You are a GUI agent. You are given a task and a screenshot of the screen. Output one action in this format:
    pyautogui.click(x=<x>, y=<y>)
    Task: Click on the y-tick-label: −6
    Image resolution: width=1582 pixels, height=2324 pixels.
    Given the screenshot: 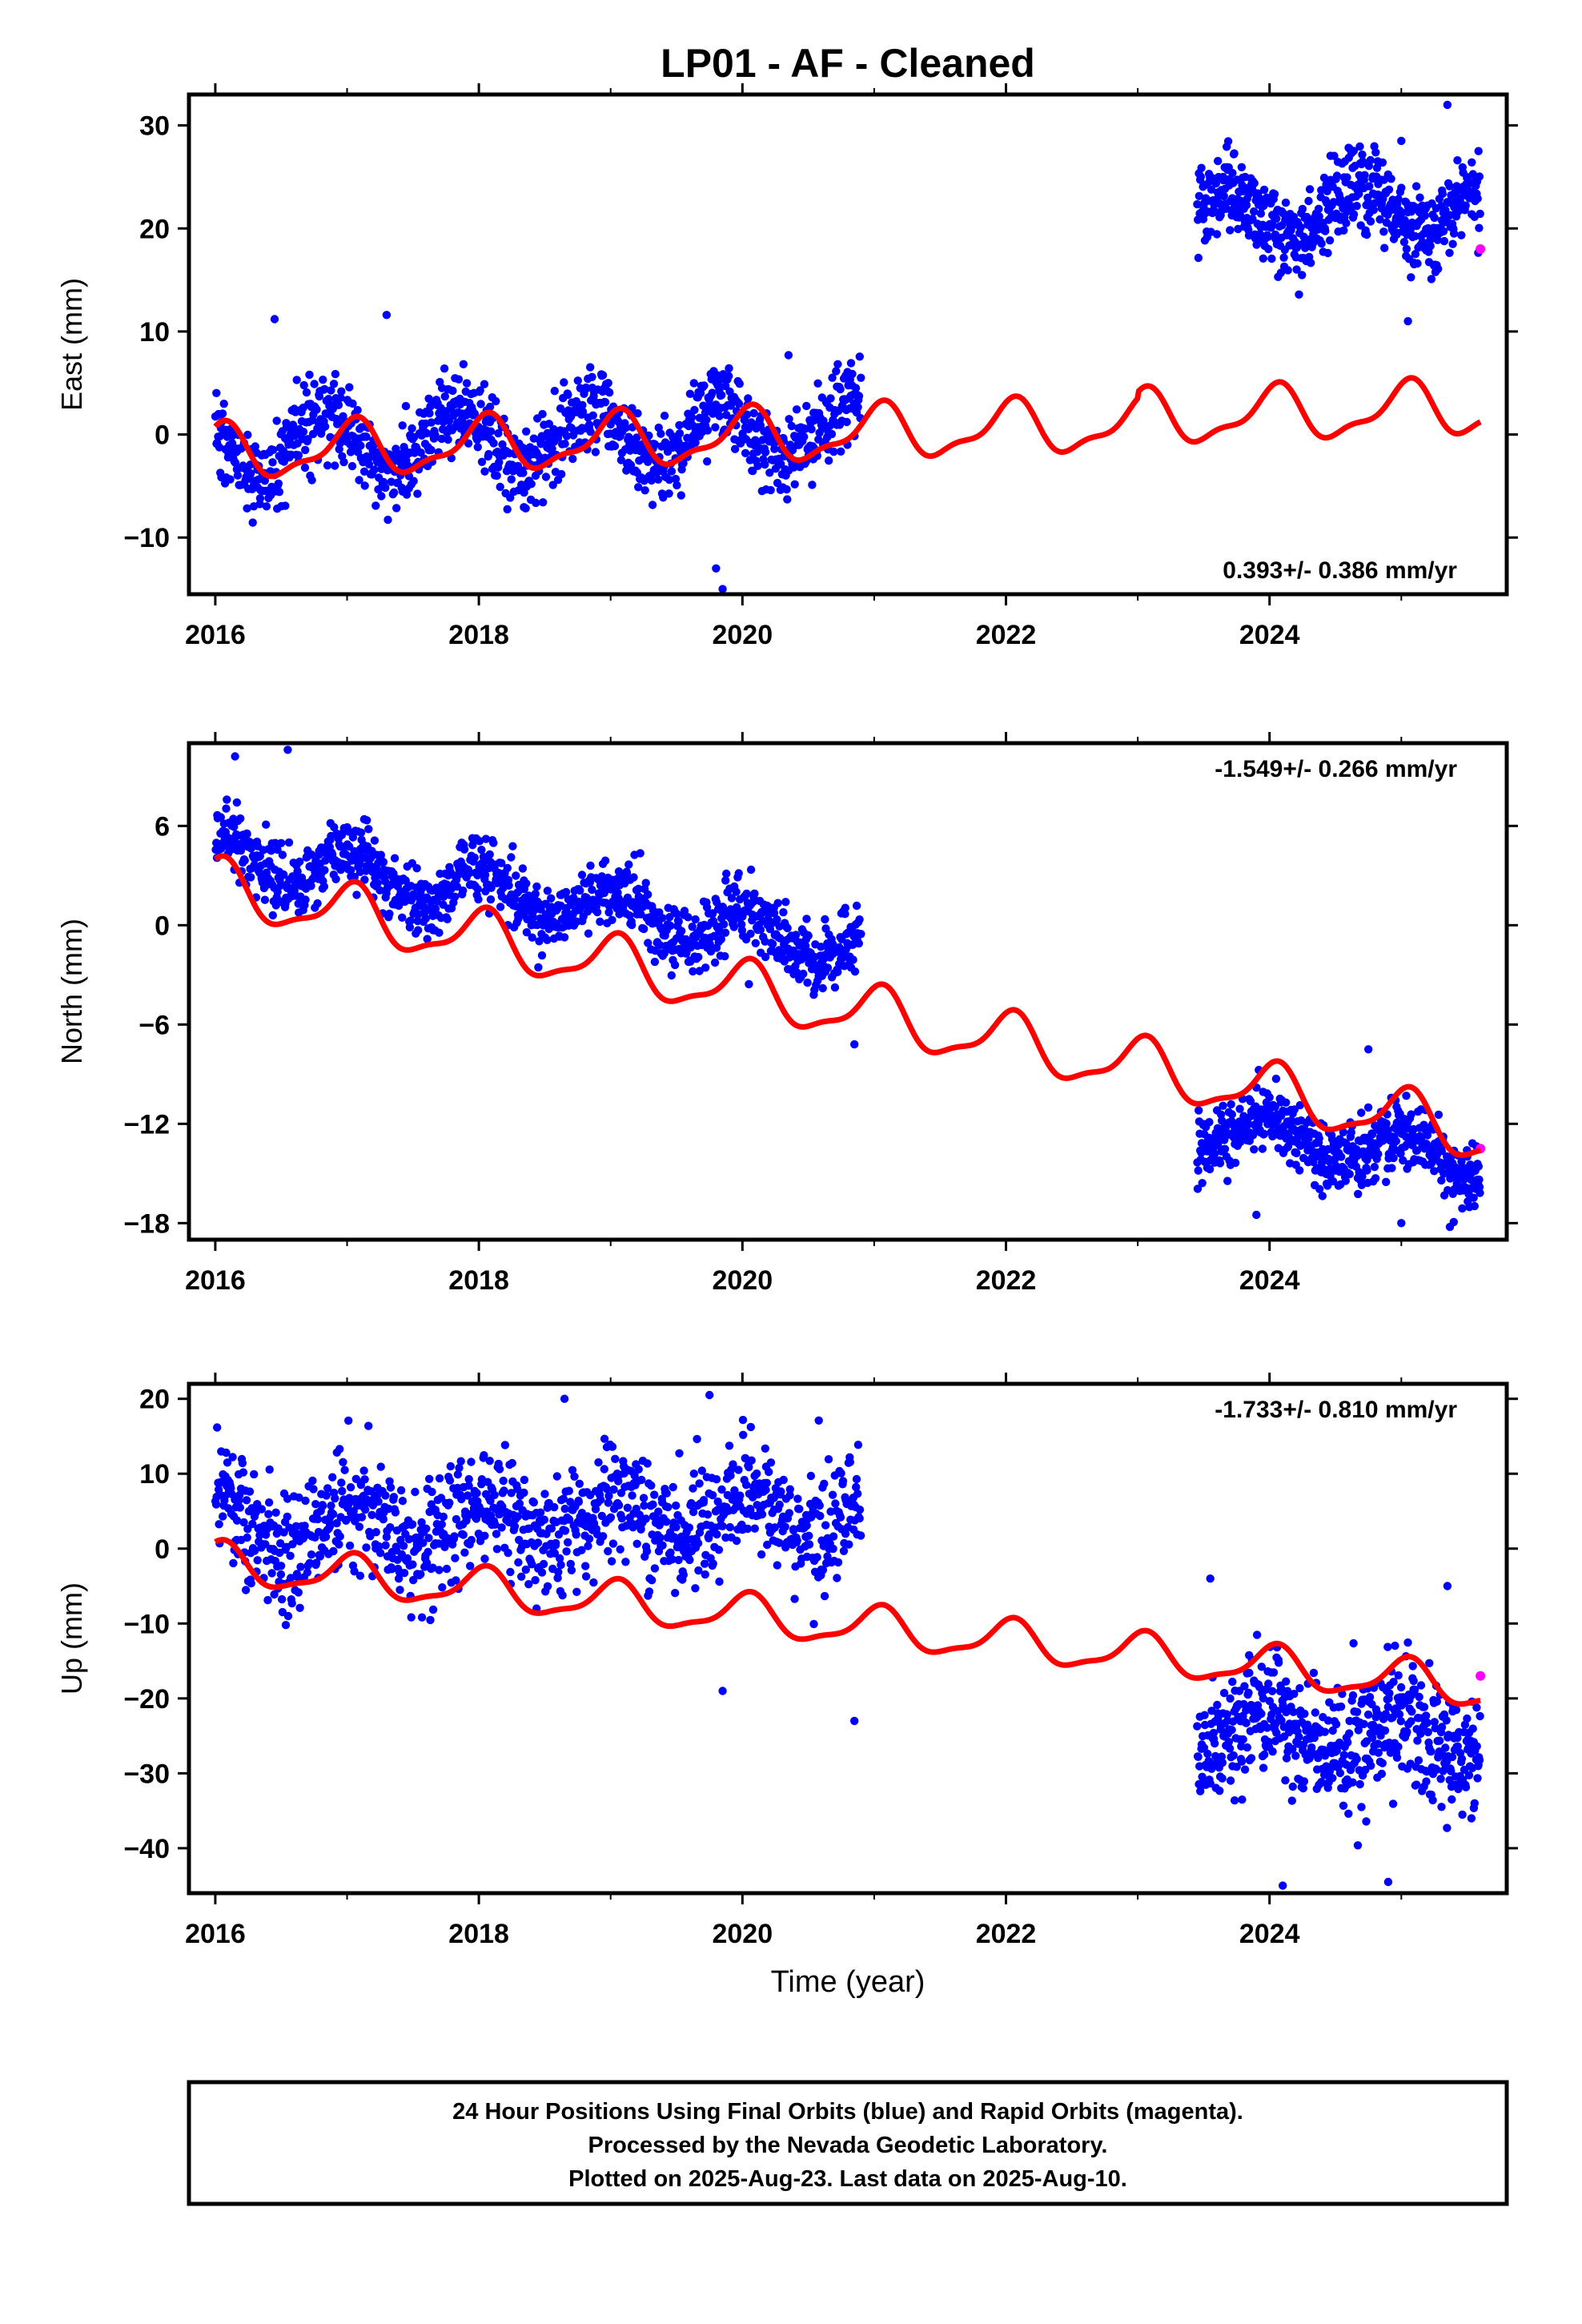 What is the action you would take?
    pyautogui.click(x=154, y=1025)
    